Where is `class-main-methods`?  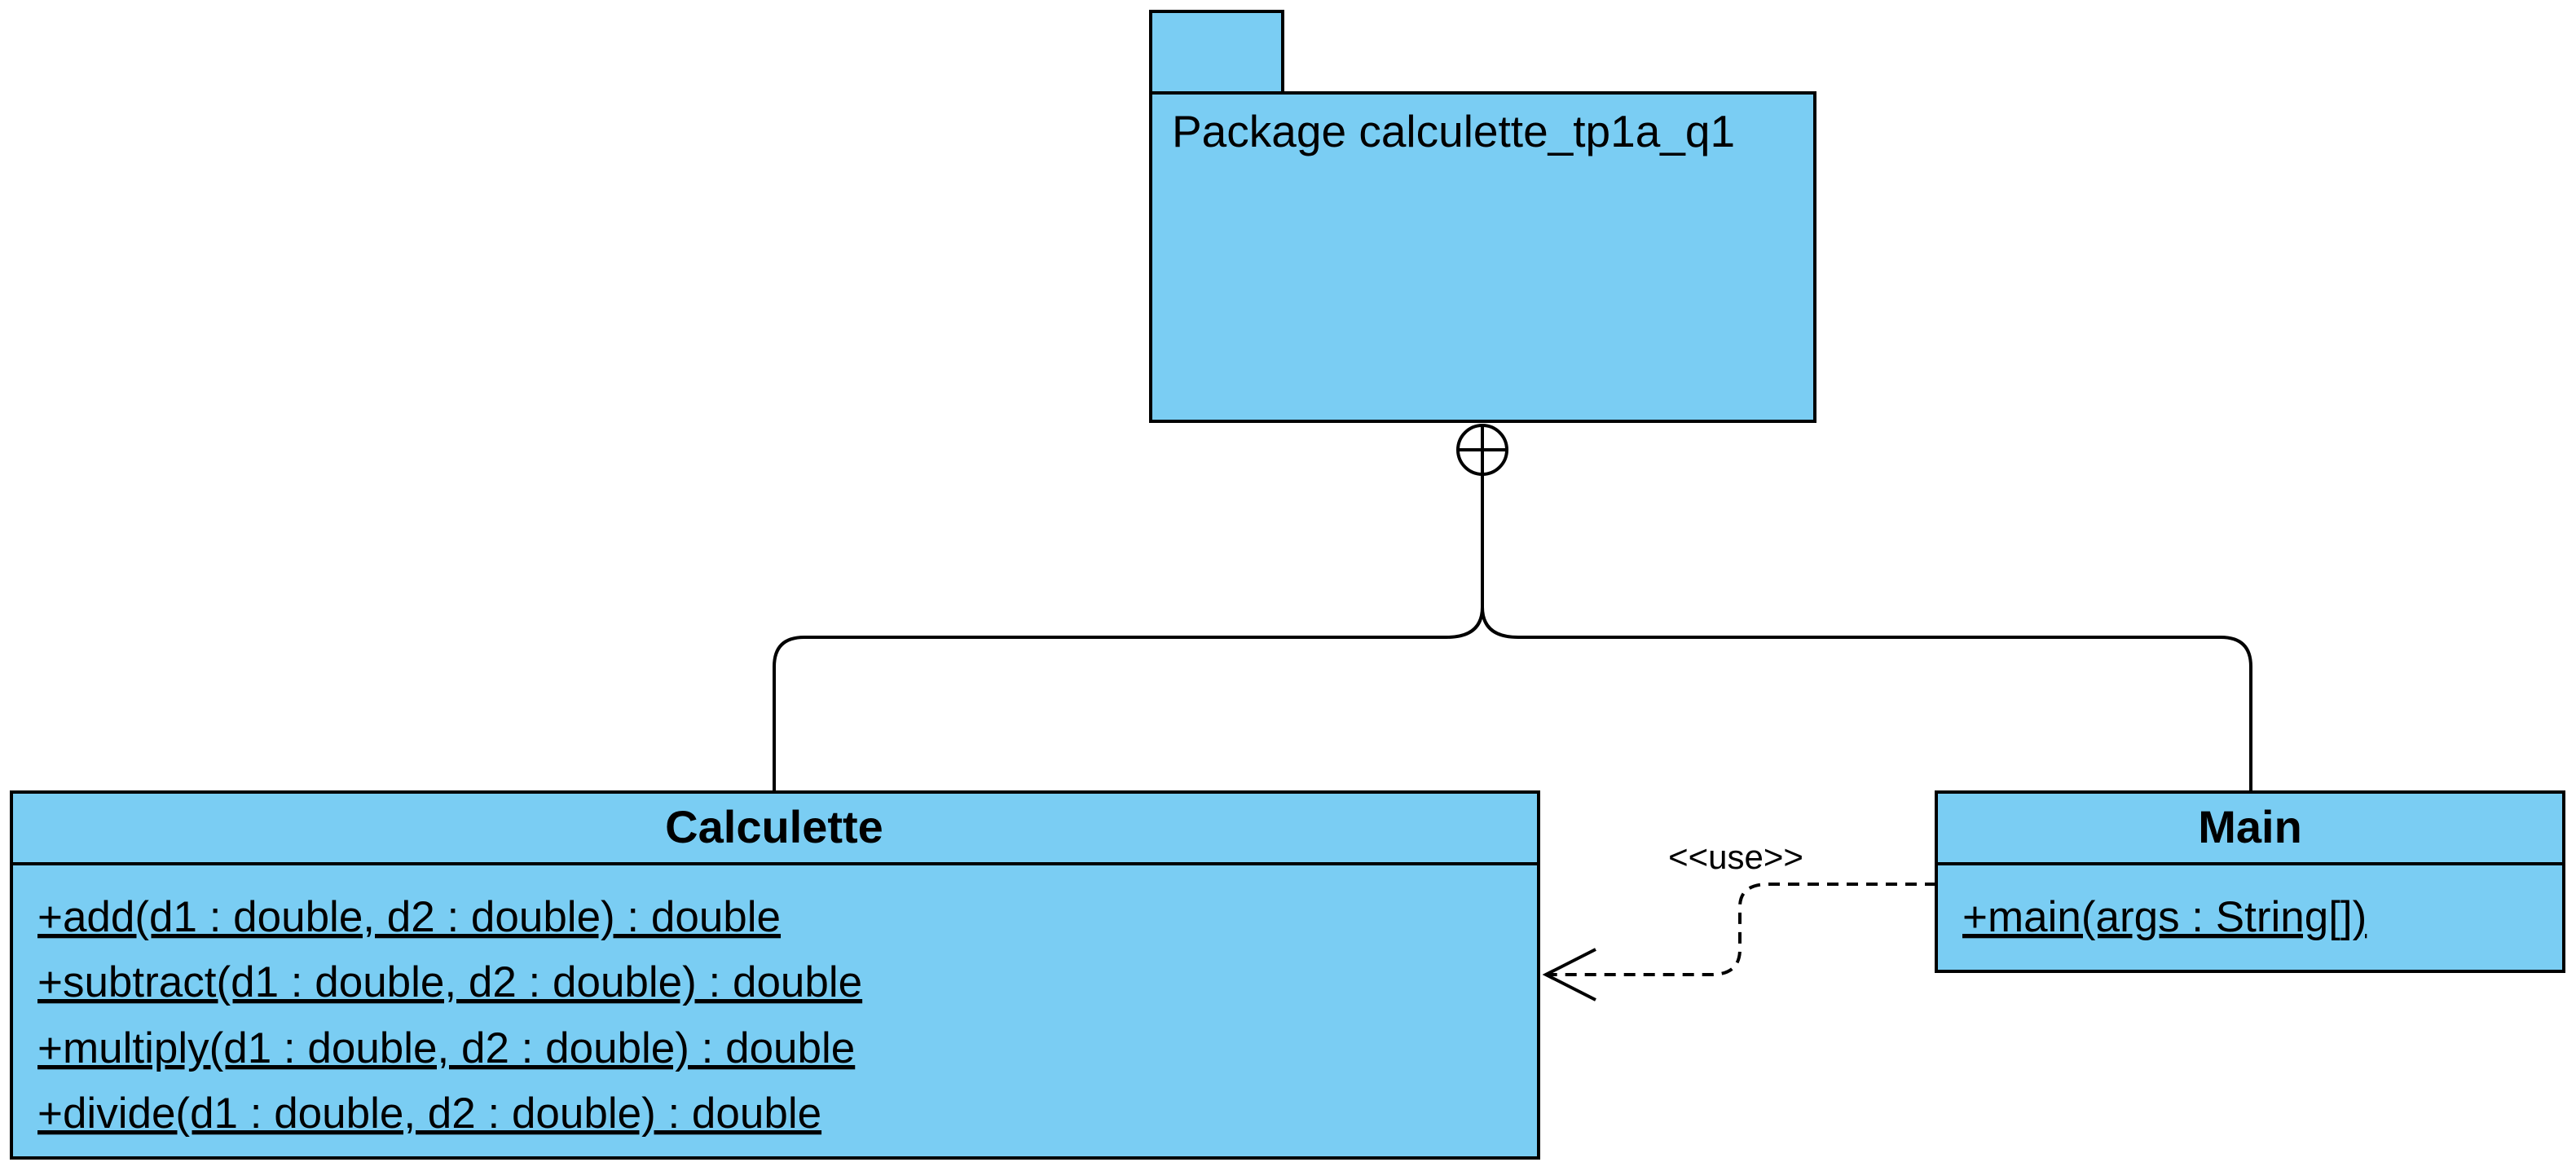
class-main-methods is located at coordinates (2250, 917).